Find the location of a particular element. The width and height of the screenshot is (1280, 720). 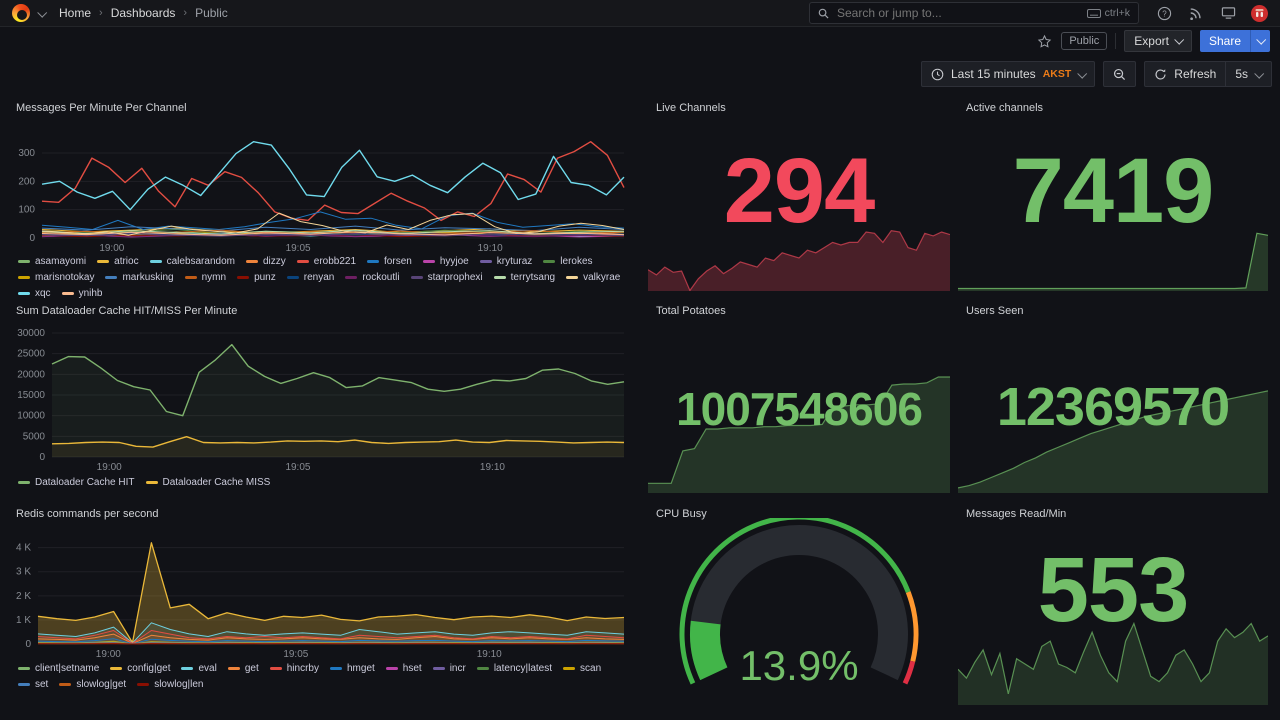

panel-title: Live Channels is located at coordinates (691, 108).